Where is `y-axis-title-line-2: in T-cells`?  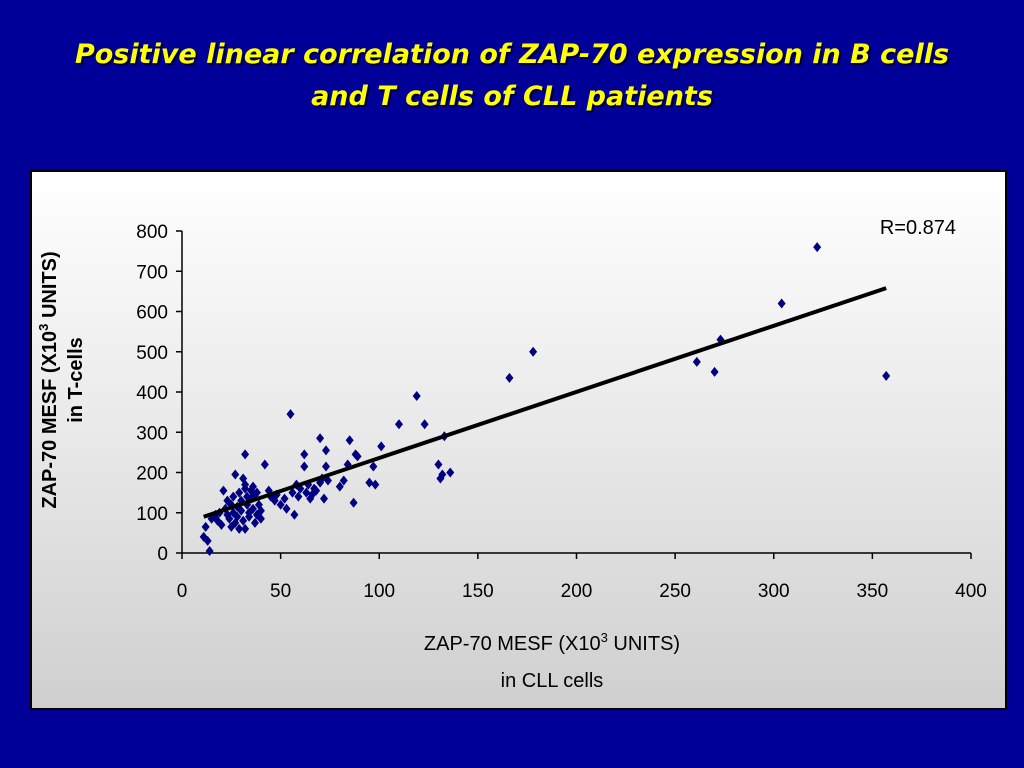
y-axis-title-line-2: in T-cells is located at coordinates (76, 380).